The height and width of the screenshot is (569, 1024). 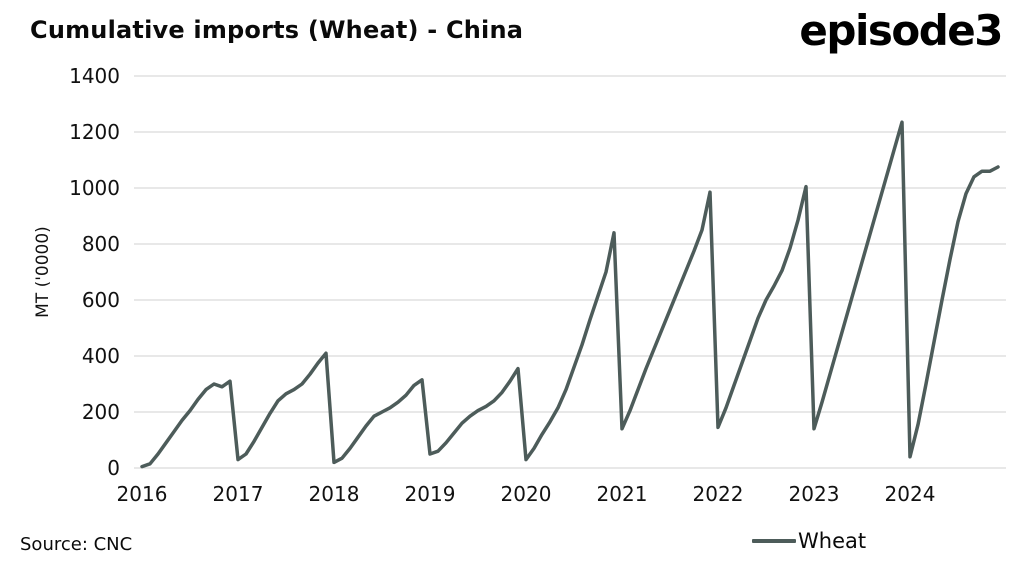 I want to click on svg-text: 1000, so click(x=94, y=188).